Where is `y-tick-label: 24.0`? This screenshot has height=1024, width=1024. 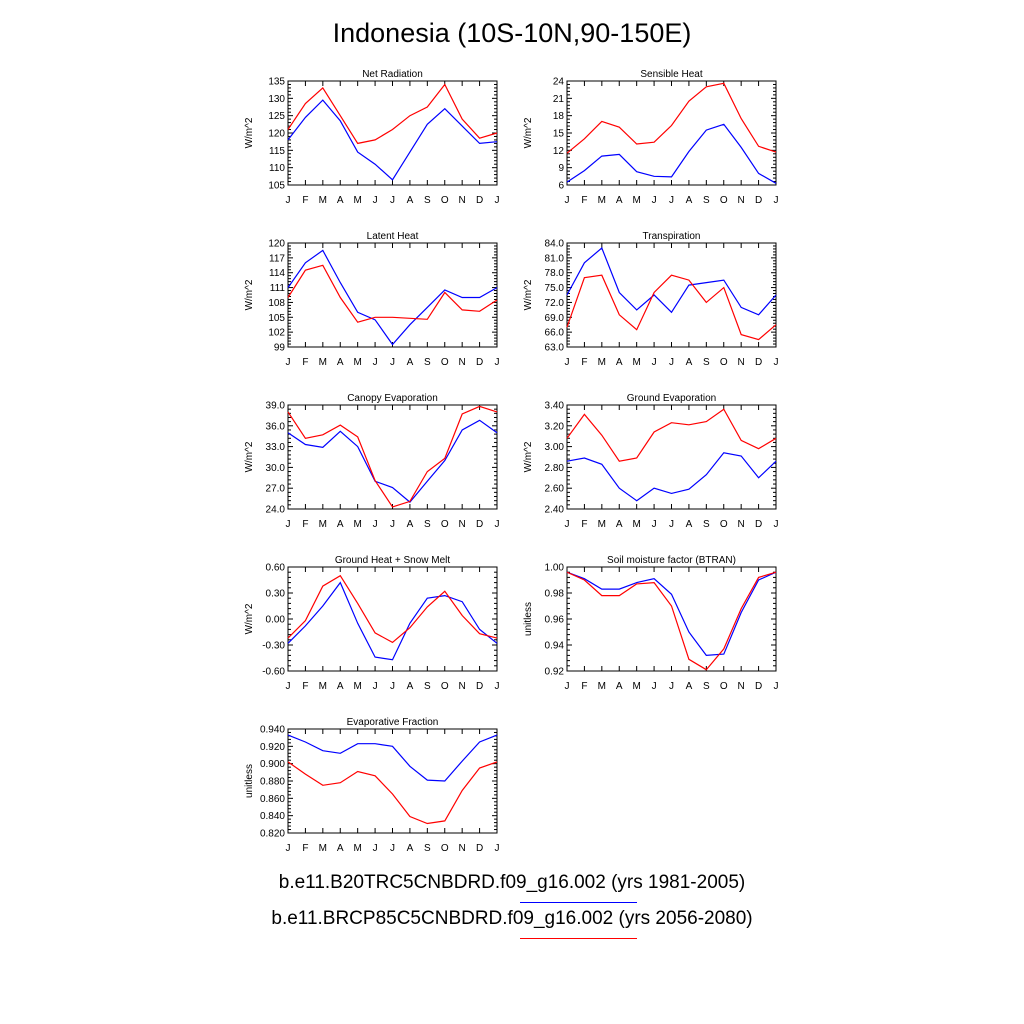
y-tick-label: 24.0 is located at coordinates (276, 510).